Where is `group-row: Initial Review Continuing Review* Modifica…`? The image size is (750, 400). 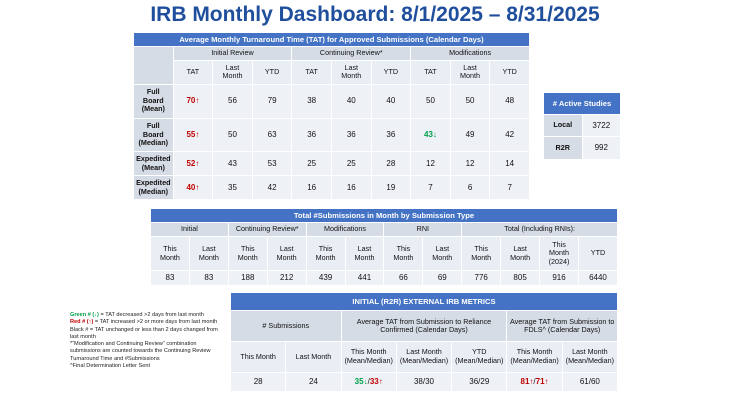 group-row: Initial Review Continuing Review* Modifica… is located at coordinates (331, 65).